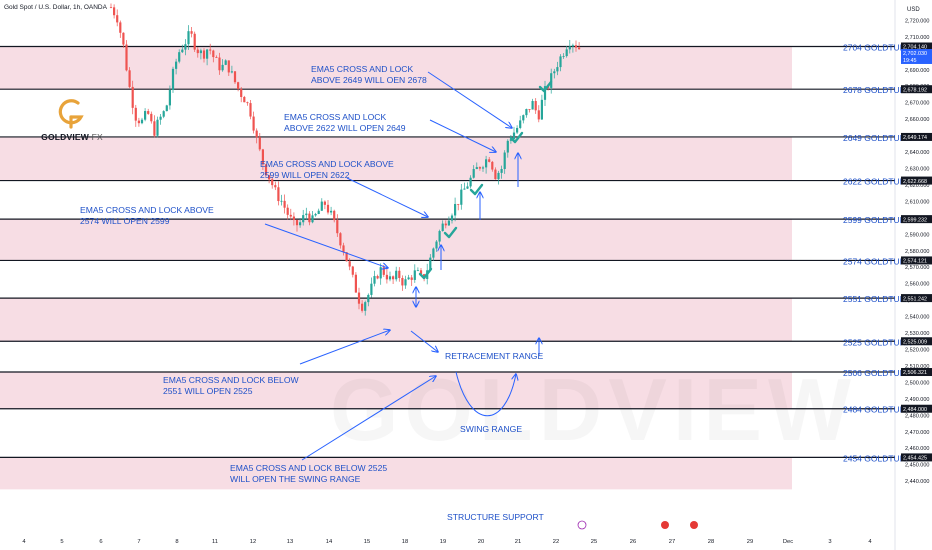 This screenshot has width=932, height=550. I want to click on level-badge-text: 2,678.192, so click(915, 90).